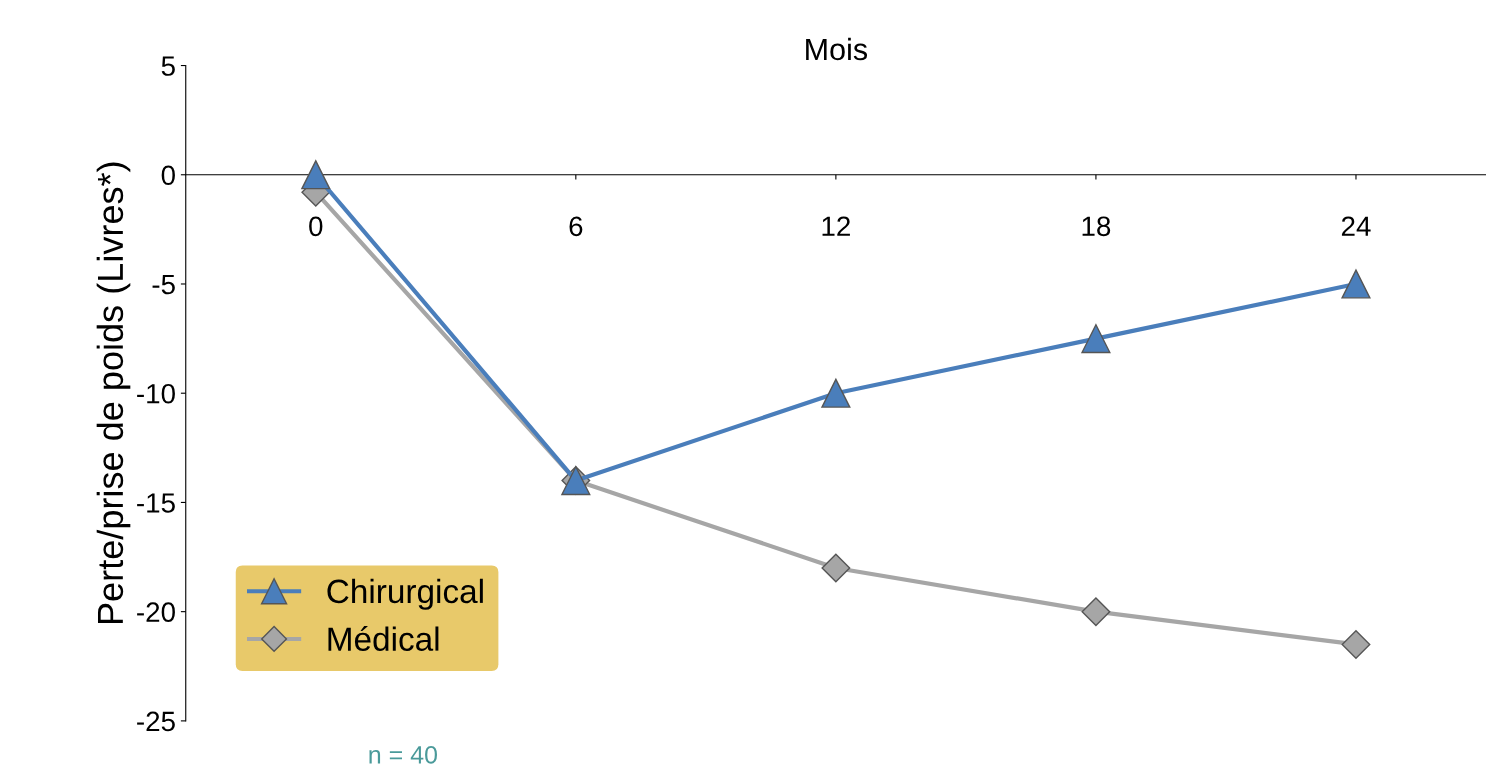 The height and width of the screenshot is (771, 1486). Describe the element at coordinates (316, 226) in the screenshot. I see `x-tick-label: 0` at that location.